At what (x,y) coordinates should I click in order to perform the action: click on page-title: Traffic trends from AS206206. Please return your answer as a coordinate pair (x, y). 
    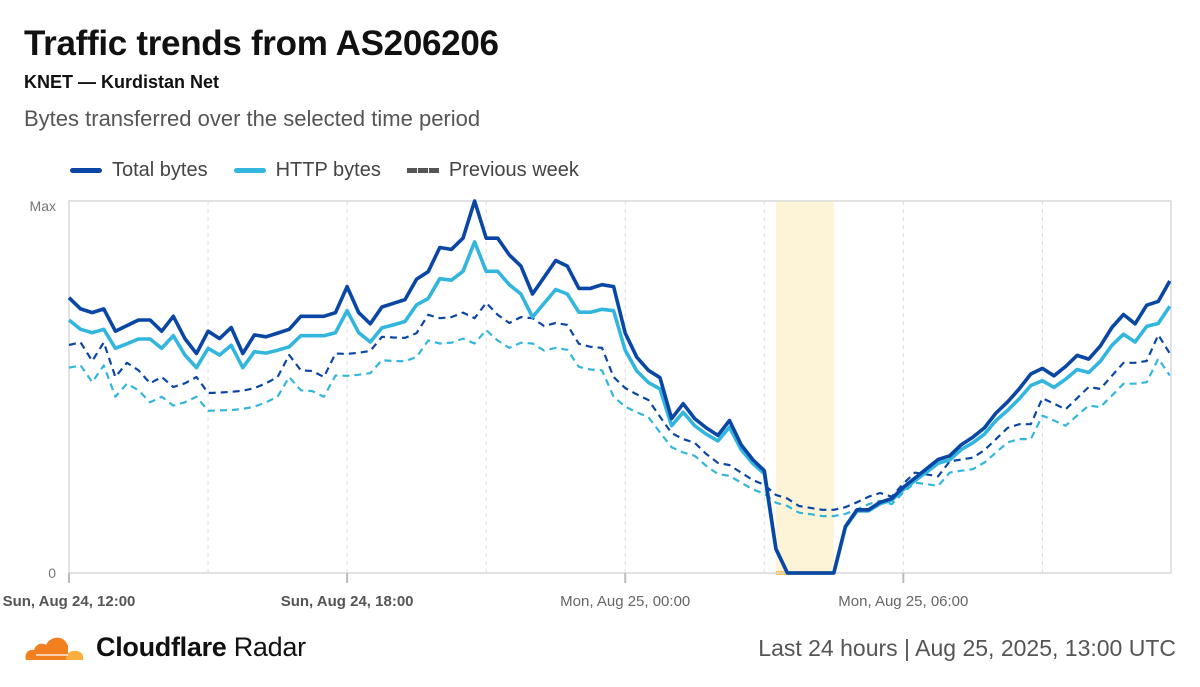
    Looking at the image, I should click on (261, 43).